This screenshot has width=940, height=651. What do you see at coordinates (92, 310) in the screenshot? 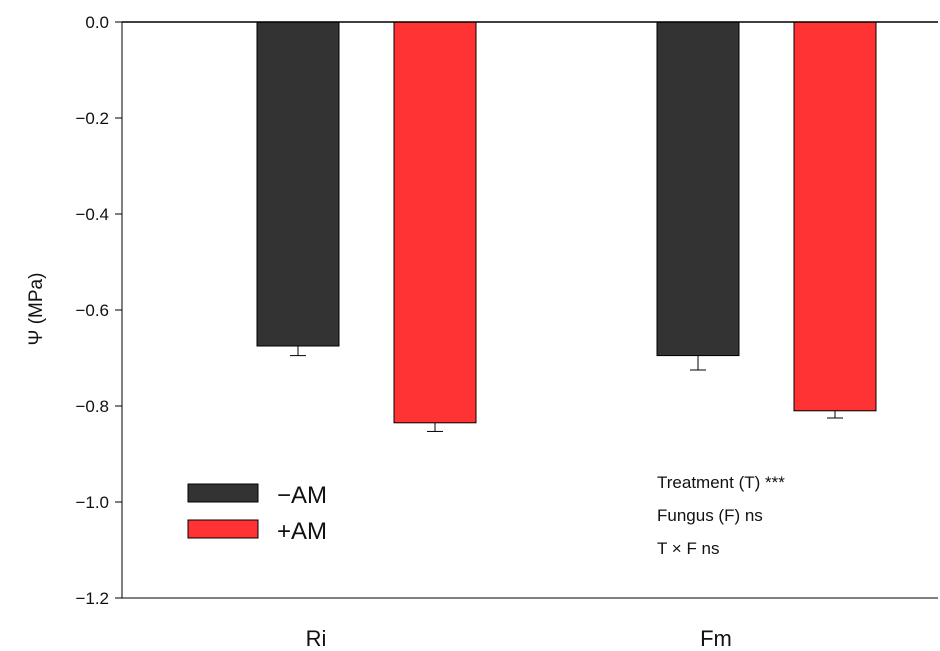
I see `y-tick-label: −0.6` at bounding box center [92, 310].